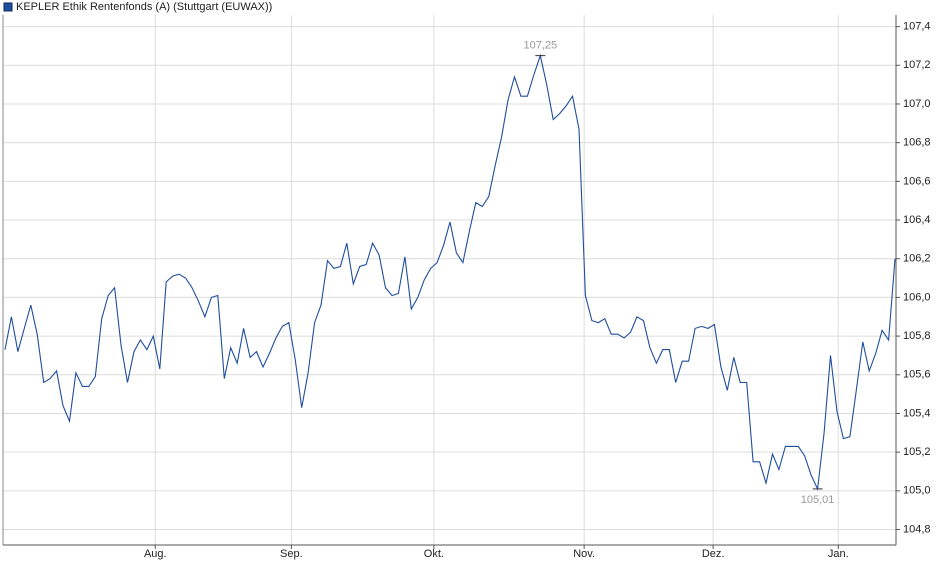  I want to click on y-tick-label: 106,6, so click(917, 181).